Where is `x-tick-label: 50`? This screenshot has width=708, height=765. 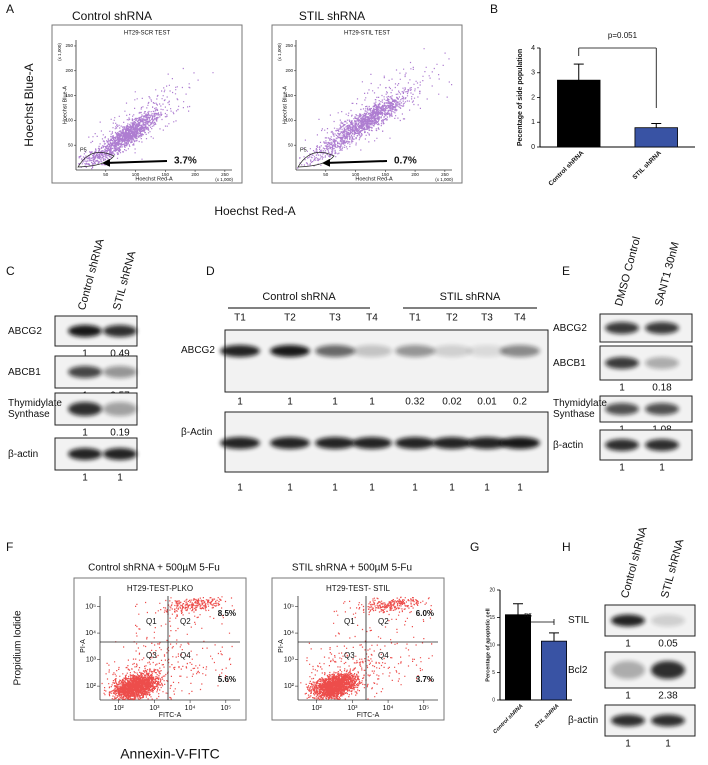 x-tick-label: 50 is located at coordinates (326, 174).